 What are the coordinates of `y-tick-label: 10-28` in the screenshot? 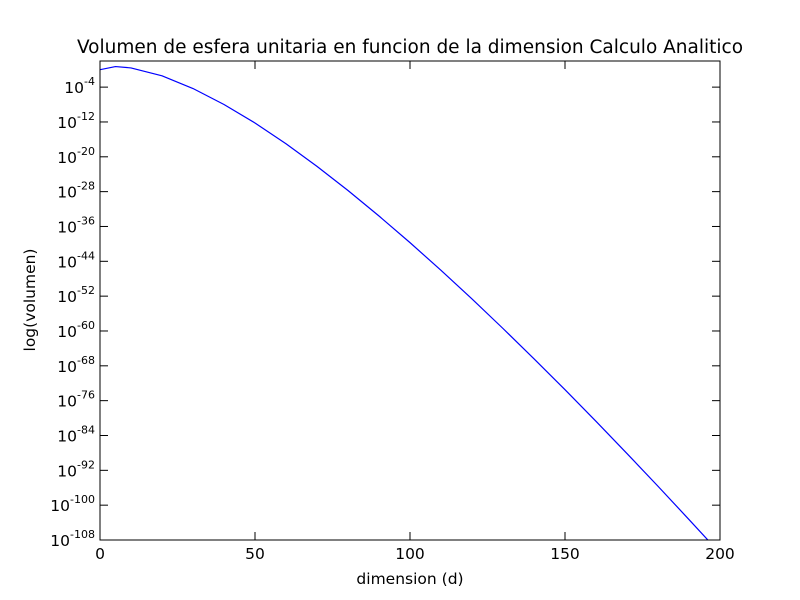 It's located at (76, 191).